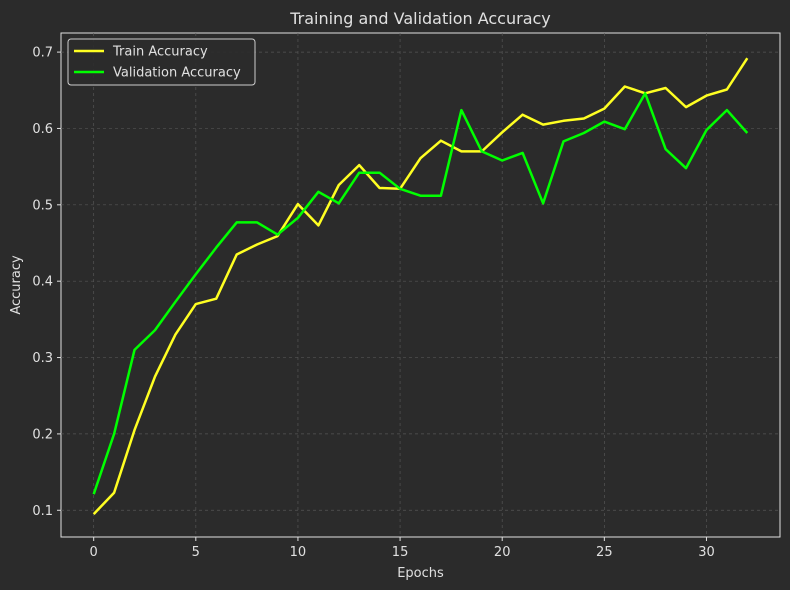 Image resolution: width=790 pixels, height=590 pixels. What do you see at coordinates (420, 18) in the screenshot?
I see `chart-title: Training and Validation Accuracy` at bounding box center [420, 18].